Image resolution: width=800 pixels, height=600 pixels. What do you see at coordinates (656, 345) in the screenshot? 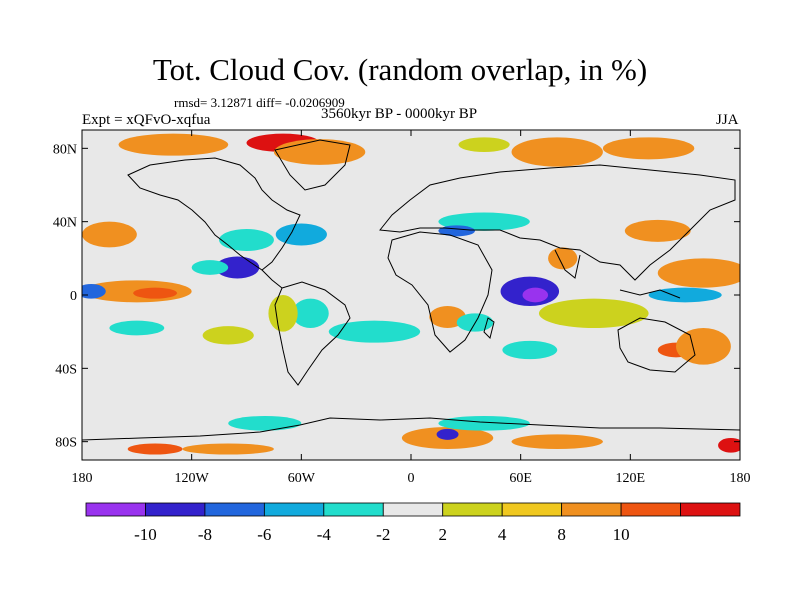
I see `coastline-australia` at bounding box center [656, 345].